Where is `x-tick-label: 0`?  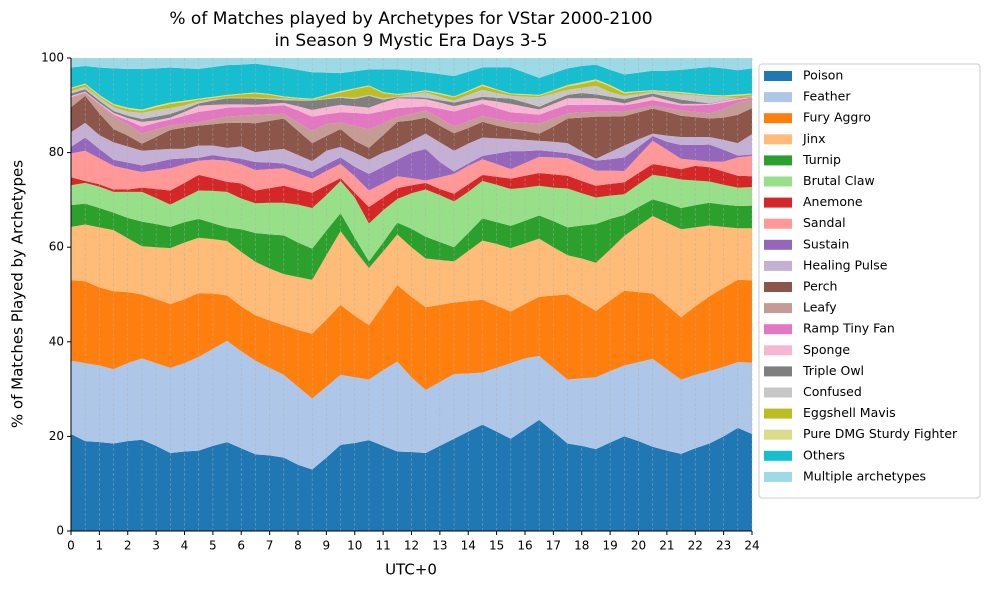
x-tick-label: 0 is located at coordinates (71, 546).